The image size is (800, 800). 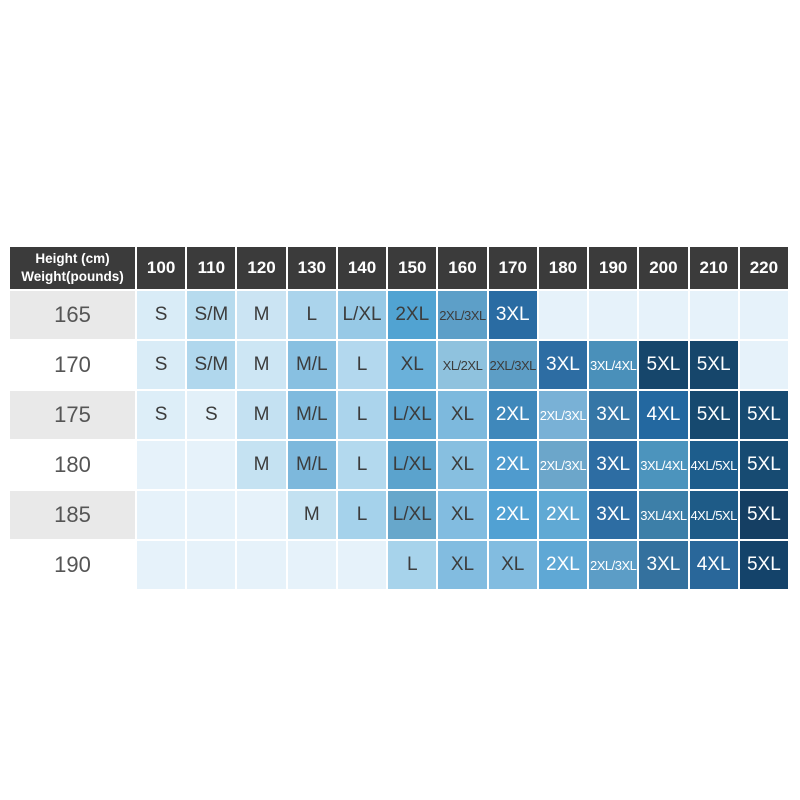 What do you see at coordinates (261, 268) in the screenshot?
I see `weight-column-header: 120` at bounding box center [261, 268].